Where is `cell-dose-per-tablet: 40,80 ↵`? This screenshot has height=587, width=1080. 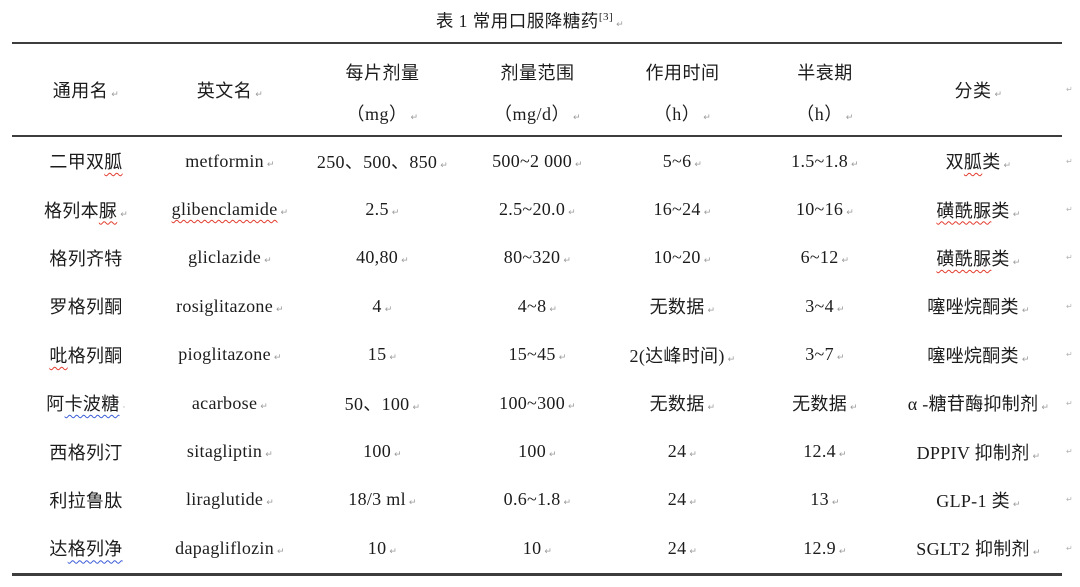 cell-dose-per-tablet: 40,80 ↵ is located at coordinates (382, 257).